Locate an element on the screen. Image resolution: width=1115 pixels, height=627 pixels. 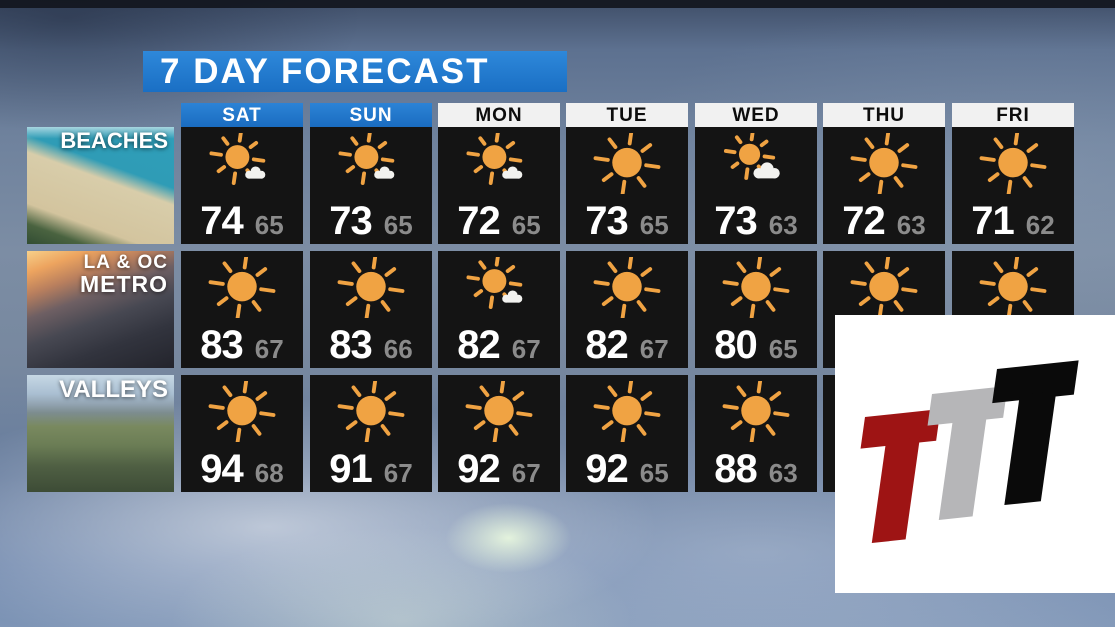
cell-metro-mon: 82 67 is located at coordinates (499, 309).